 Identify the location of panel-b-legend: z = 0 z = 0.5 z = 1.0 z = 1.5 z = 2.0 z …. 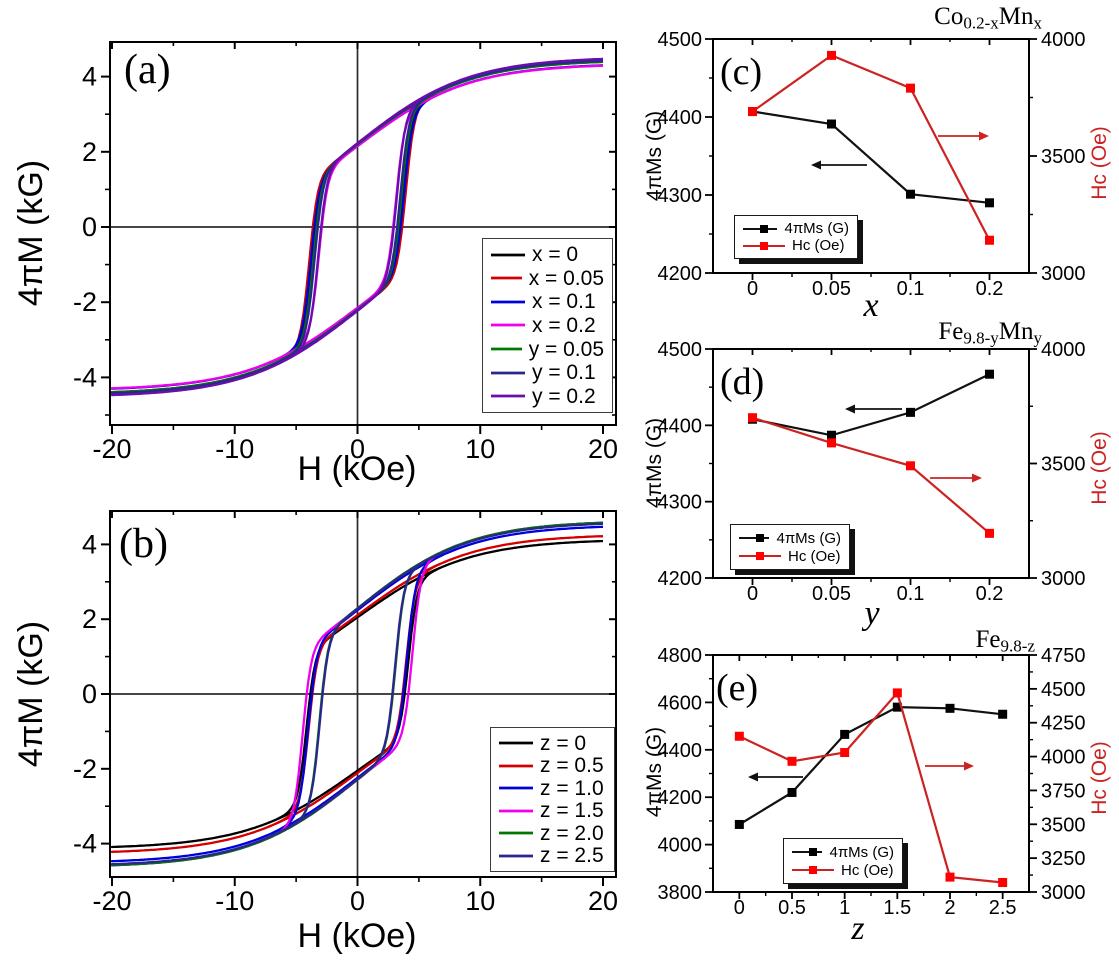
(552, 799).